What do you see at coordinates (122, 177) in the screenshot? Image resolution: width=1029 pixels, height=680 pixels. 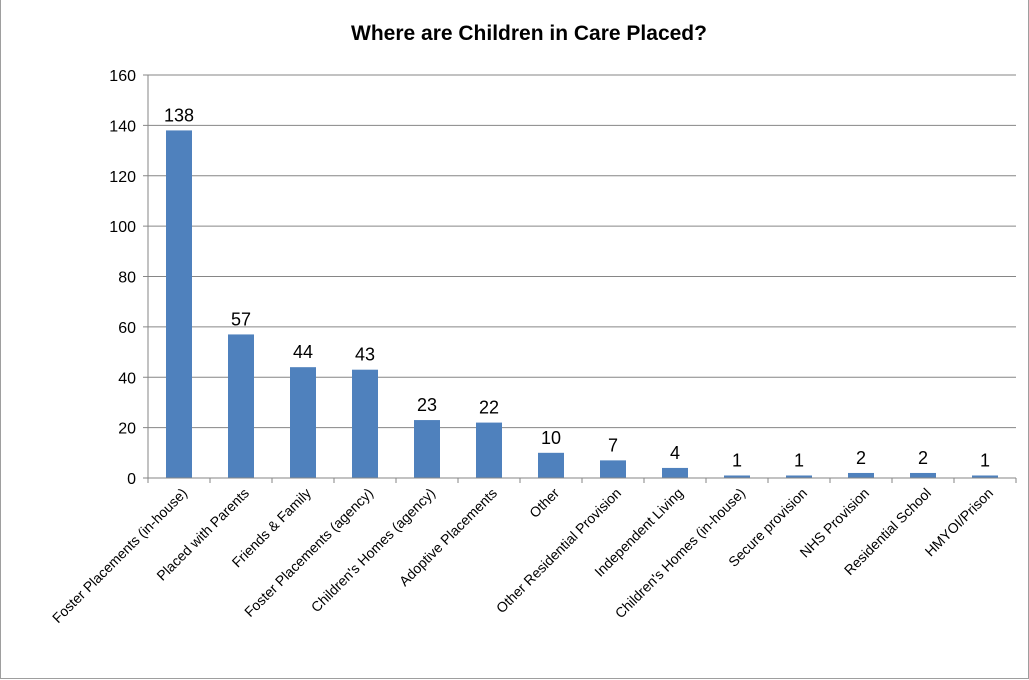 I see `y-tick-label: 120` at bounding box center [122, 177].